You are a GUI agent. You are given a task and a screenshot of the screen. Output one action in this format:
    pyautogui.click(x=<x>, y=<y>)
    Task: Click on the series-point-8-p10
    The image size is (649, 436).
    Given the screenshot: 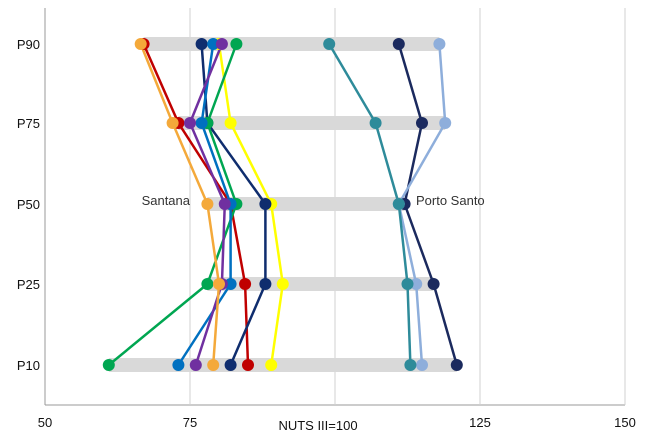 What is the action you would take?
    pyautogui.click(x=195, y=365)
    